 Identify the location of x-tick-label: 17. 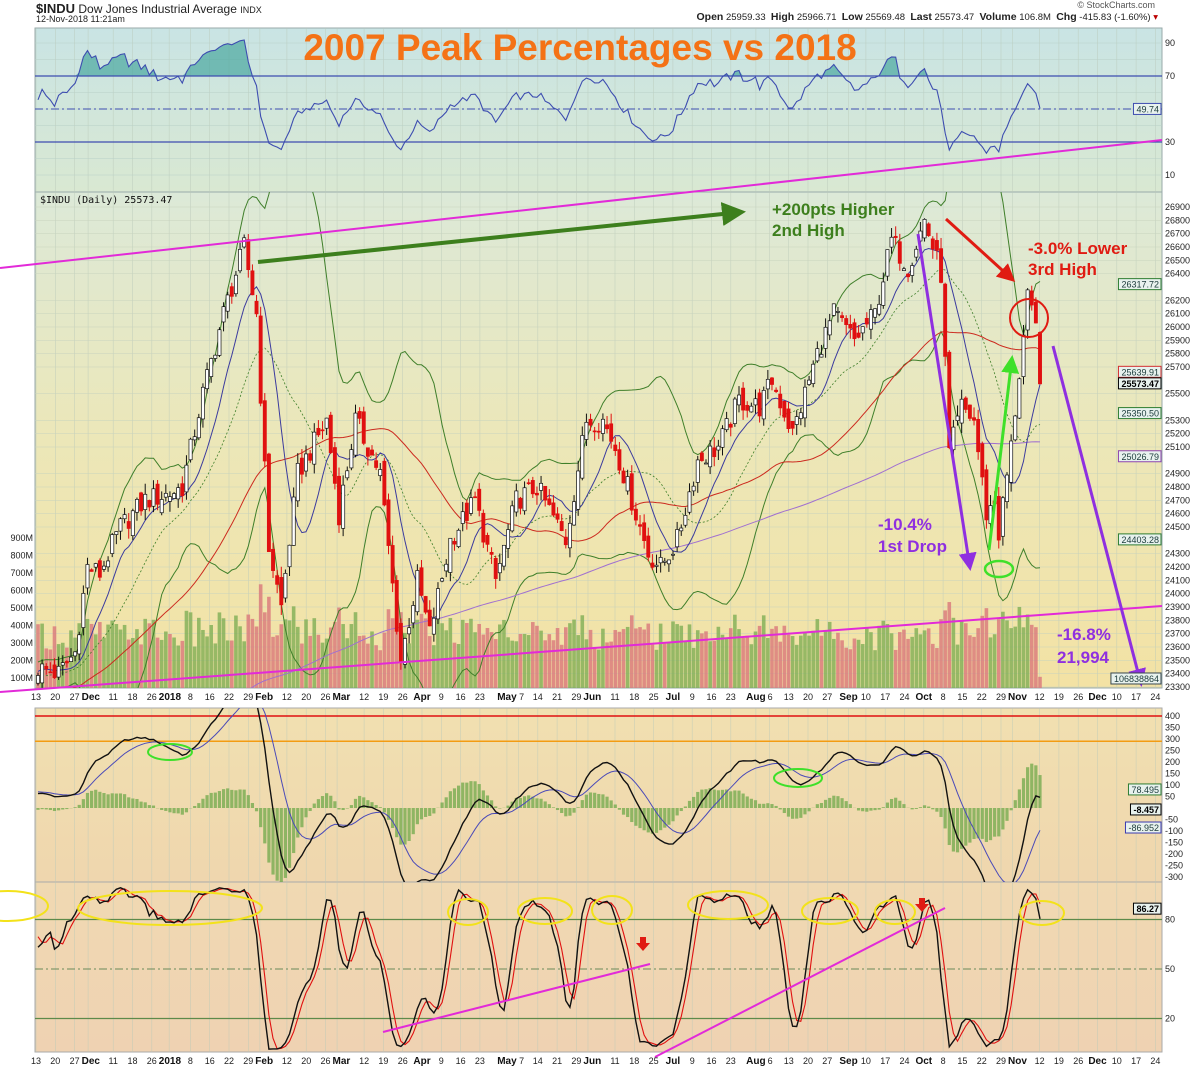
(885, 697).